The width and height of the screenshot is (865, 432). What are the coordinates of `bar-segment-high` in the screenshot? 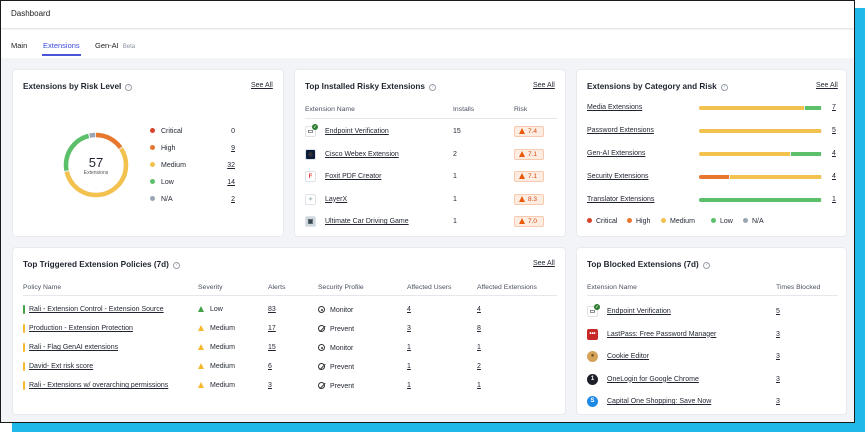 It's located at (714, 177).